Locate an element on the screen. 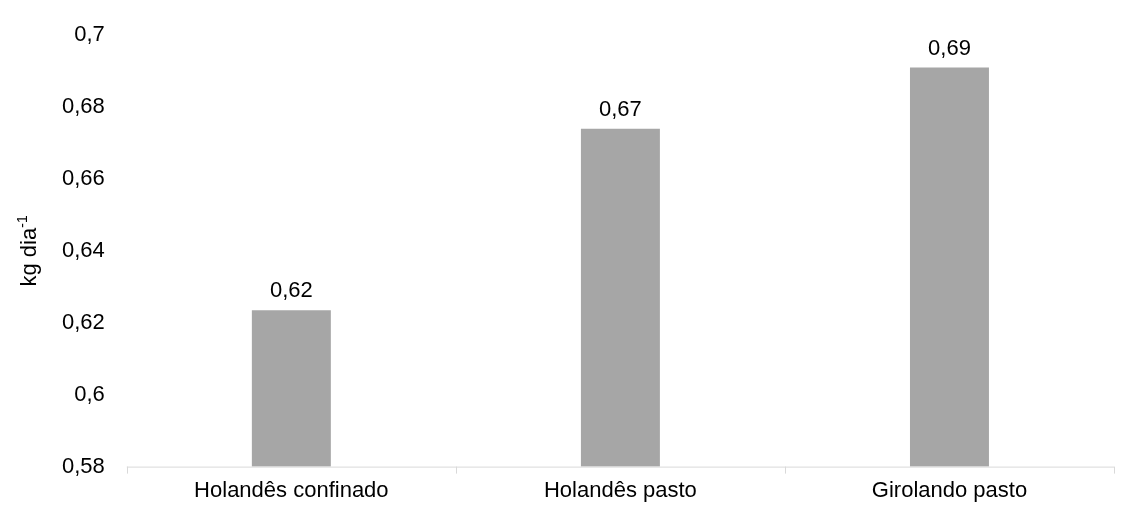 The width and height of the screenshot is (1130, 515). data-label: 0,69 is located at coordinates (949, 47).